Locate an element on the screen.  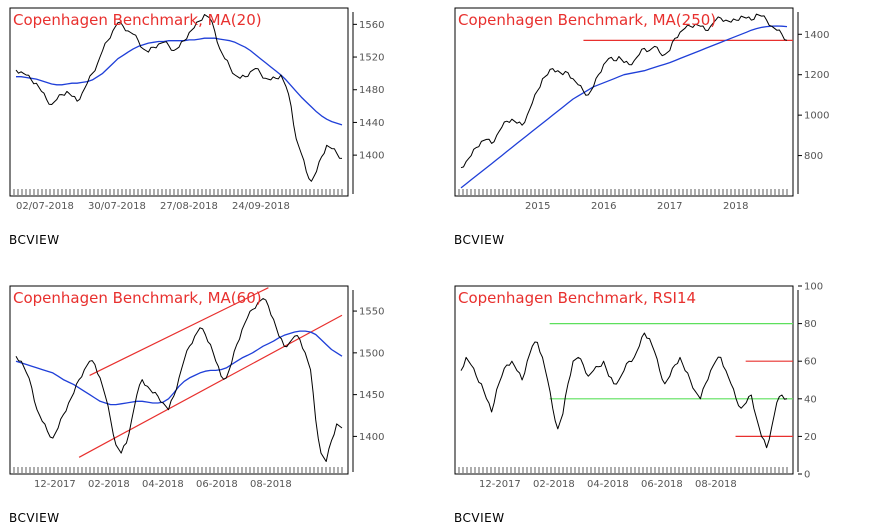
y-tick-label: 20 is located at coordinates (810, 437).